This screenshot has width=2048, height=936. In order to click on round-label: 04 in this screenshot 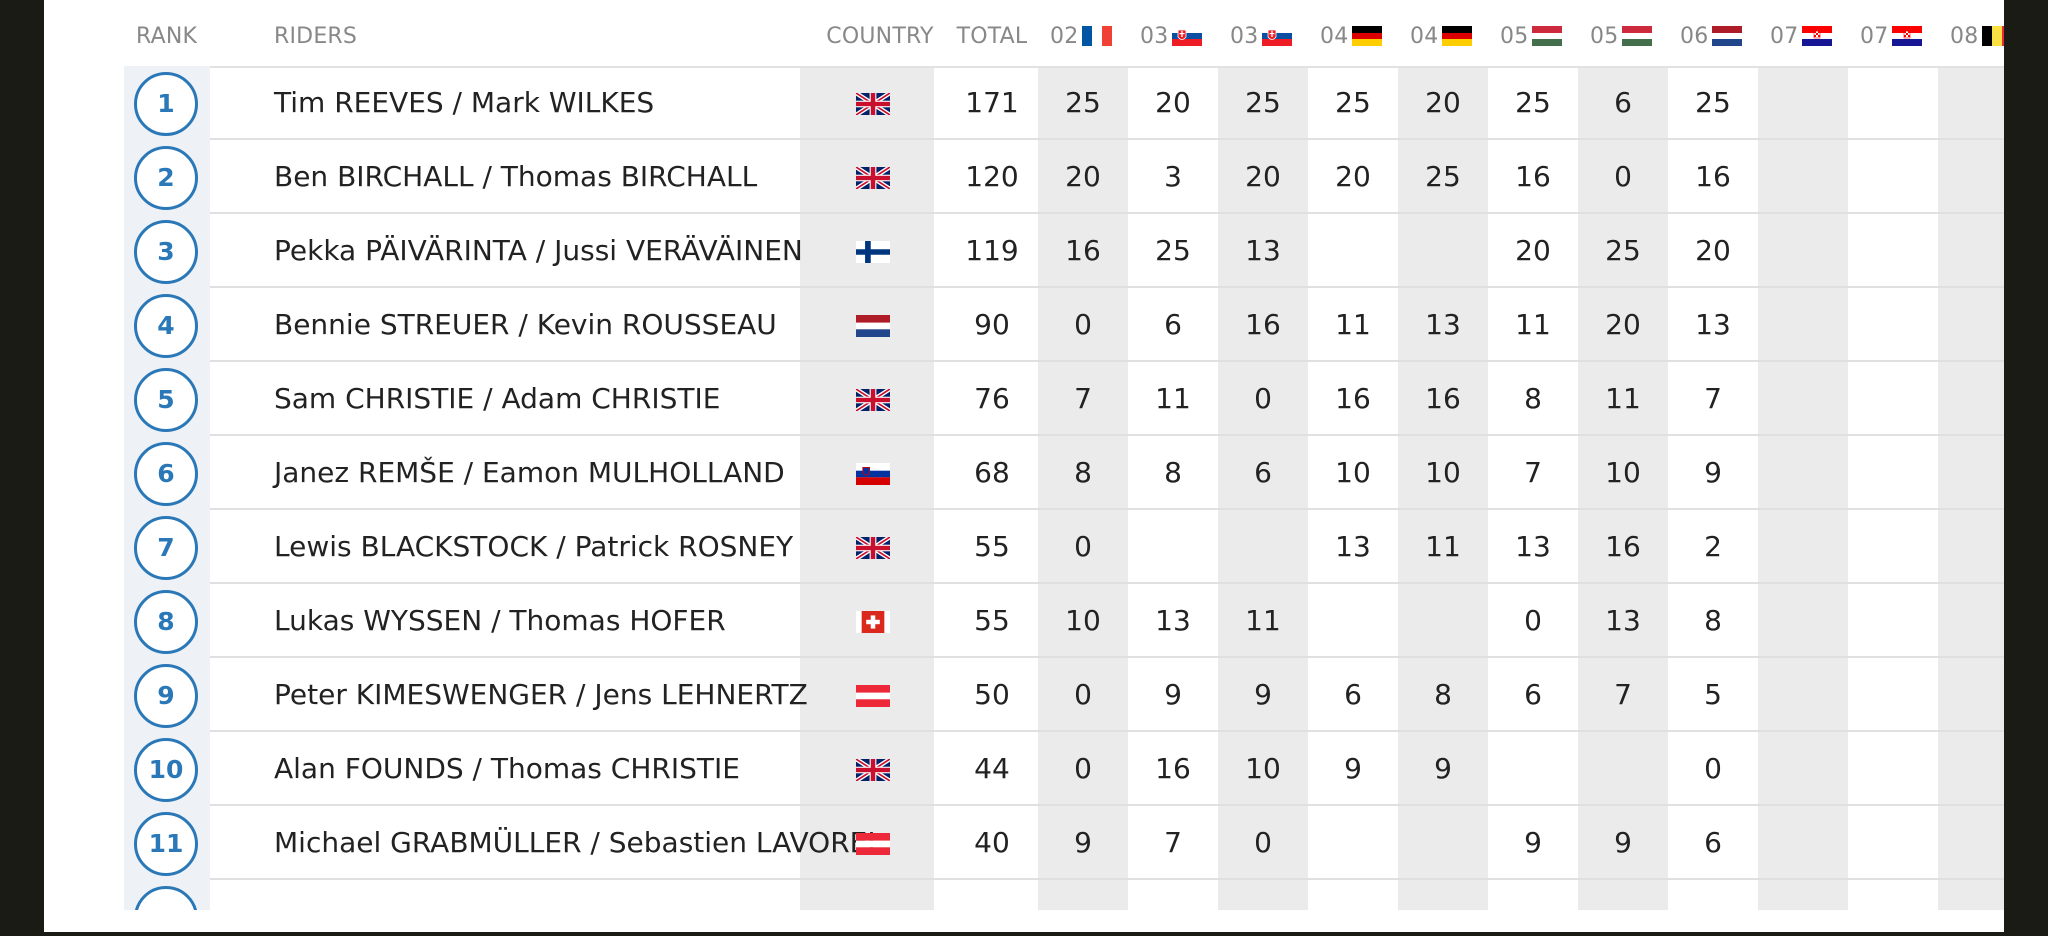, I will do `click(1334, 36)`.